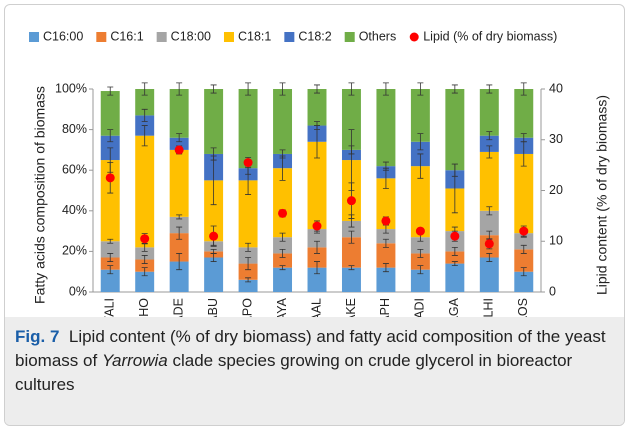 The image size is (629, 430). What do you see at coordinates (213, 307) in the screenshot?
I see `x-tick-label: YABU` at bounding box center [213, 307].